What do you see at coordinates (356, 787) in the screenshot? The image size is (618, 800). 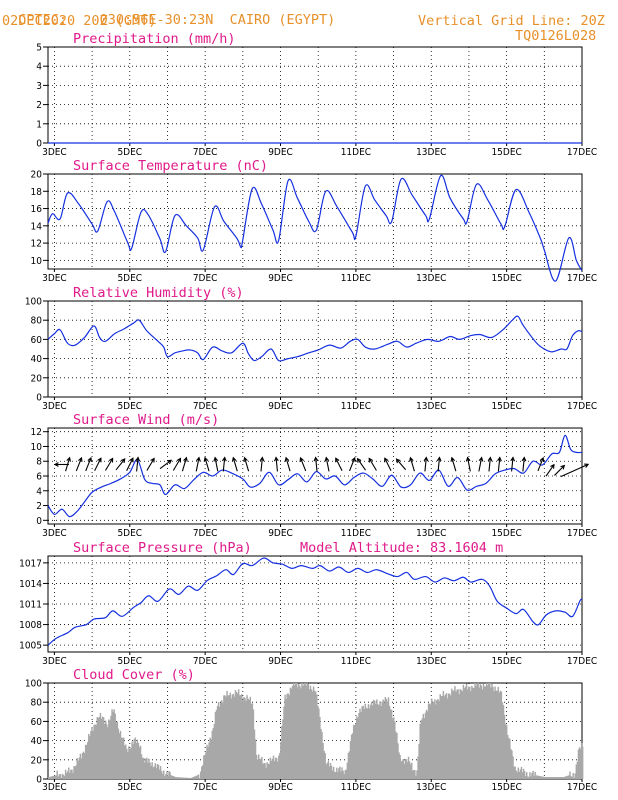 I see `x-tick-label: 11DEC` at bounding box center [356, 787].